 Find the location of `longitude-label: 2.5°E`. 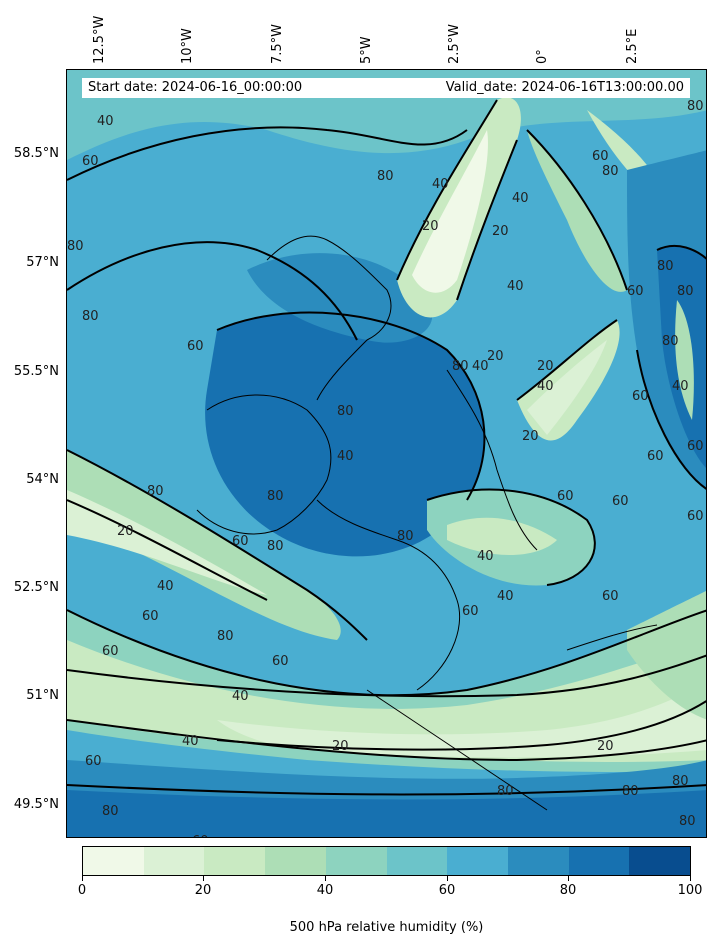

longitude-label: 2.5°E is located at coordinates (632, 46).